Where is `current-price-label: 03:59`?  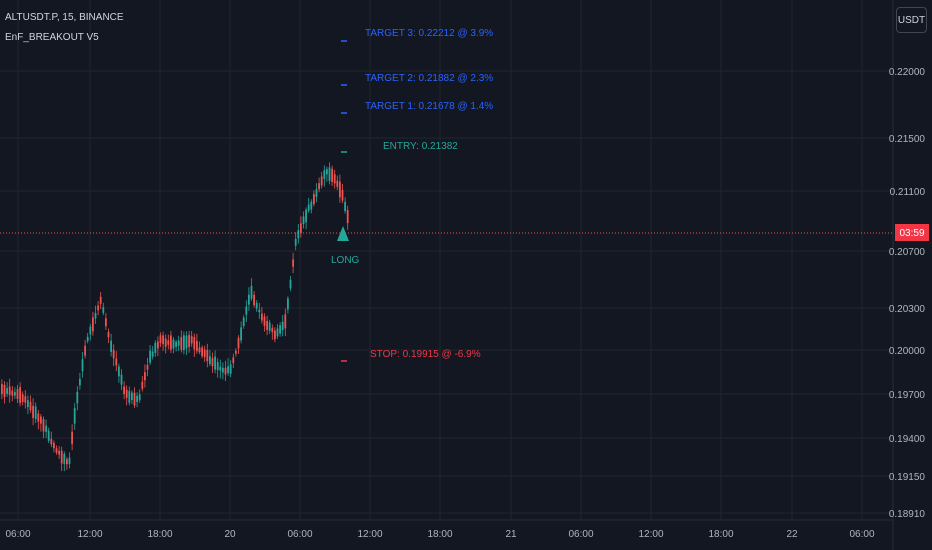
current-price-label: 03:59 is located at coordinates (911, 233).